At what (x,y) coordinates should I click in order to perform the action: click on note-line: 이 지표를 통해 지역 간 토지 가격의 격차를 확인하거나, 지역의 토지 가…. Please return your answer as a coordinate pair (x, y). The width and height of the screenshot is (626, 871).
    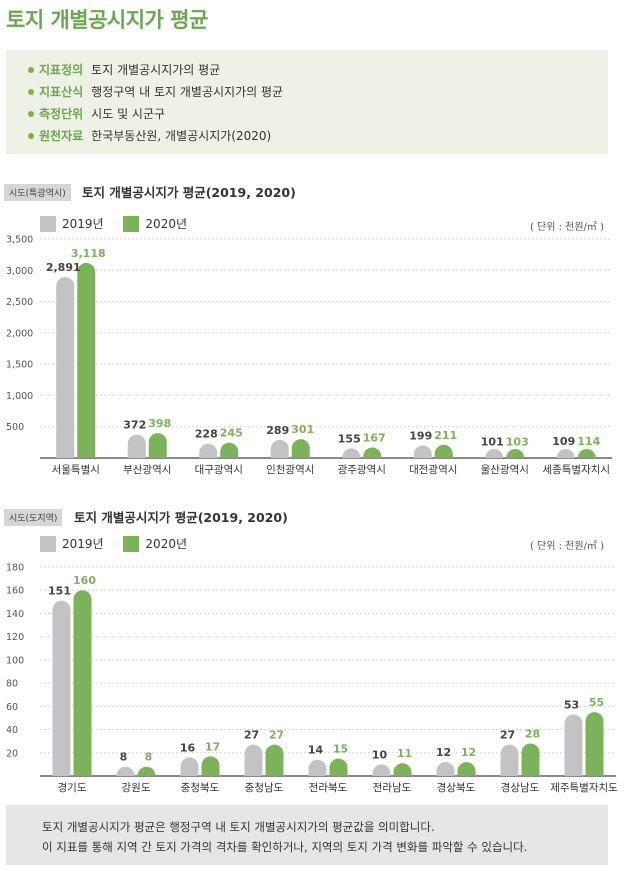
    Looking at the image, I should click on (285, 847).